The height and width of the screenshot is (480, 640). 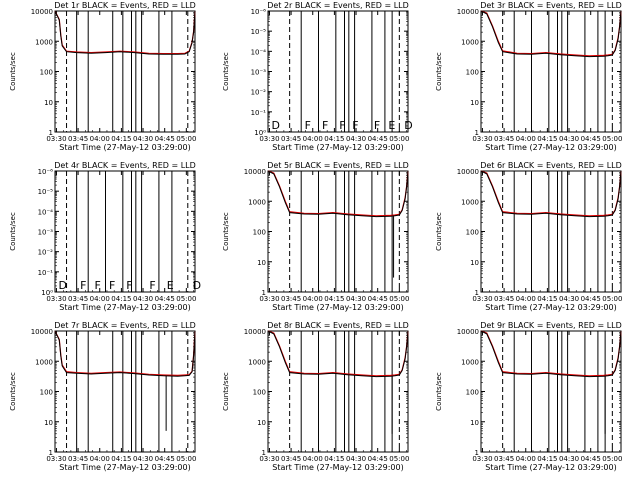 What do you see at coordinates (338, 325) in the screenshot?
I see `plot-title: Det 8r BLACK = Events, RED = LLD` at bounding box center [338, 325].